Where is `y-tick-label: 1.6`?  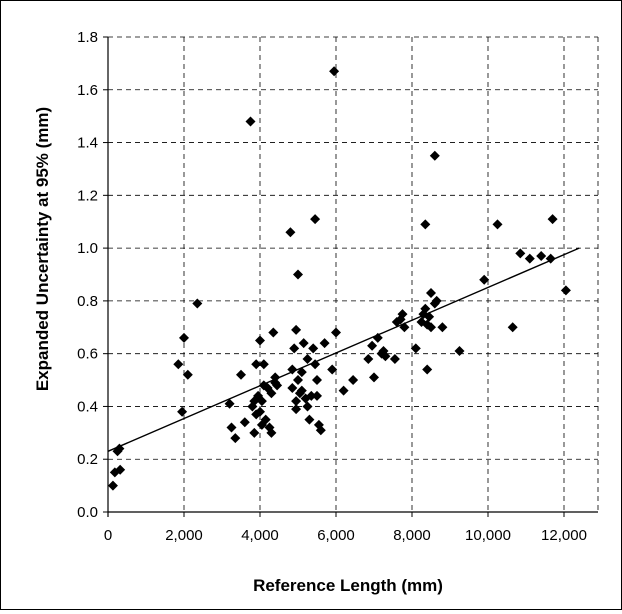
y-tick-label: 1.6 is located at coordinates (87, 90).